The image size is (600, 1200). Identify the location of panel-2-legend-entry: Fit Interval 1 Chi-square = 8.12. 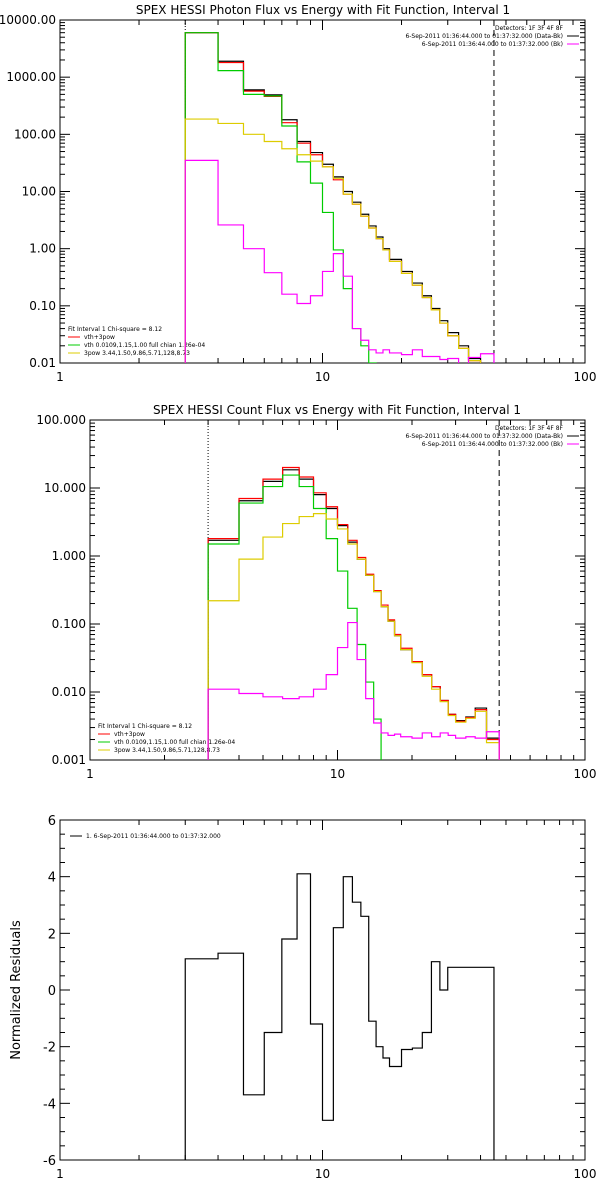
(145, 726).